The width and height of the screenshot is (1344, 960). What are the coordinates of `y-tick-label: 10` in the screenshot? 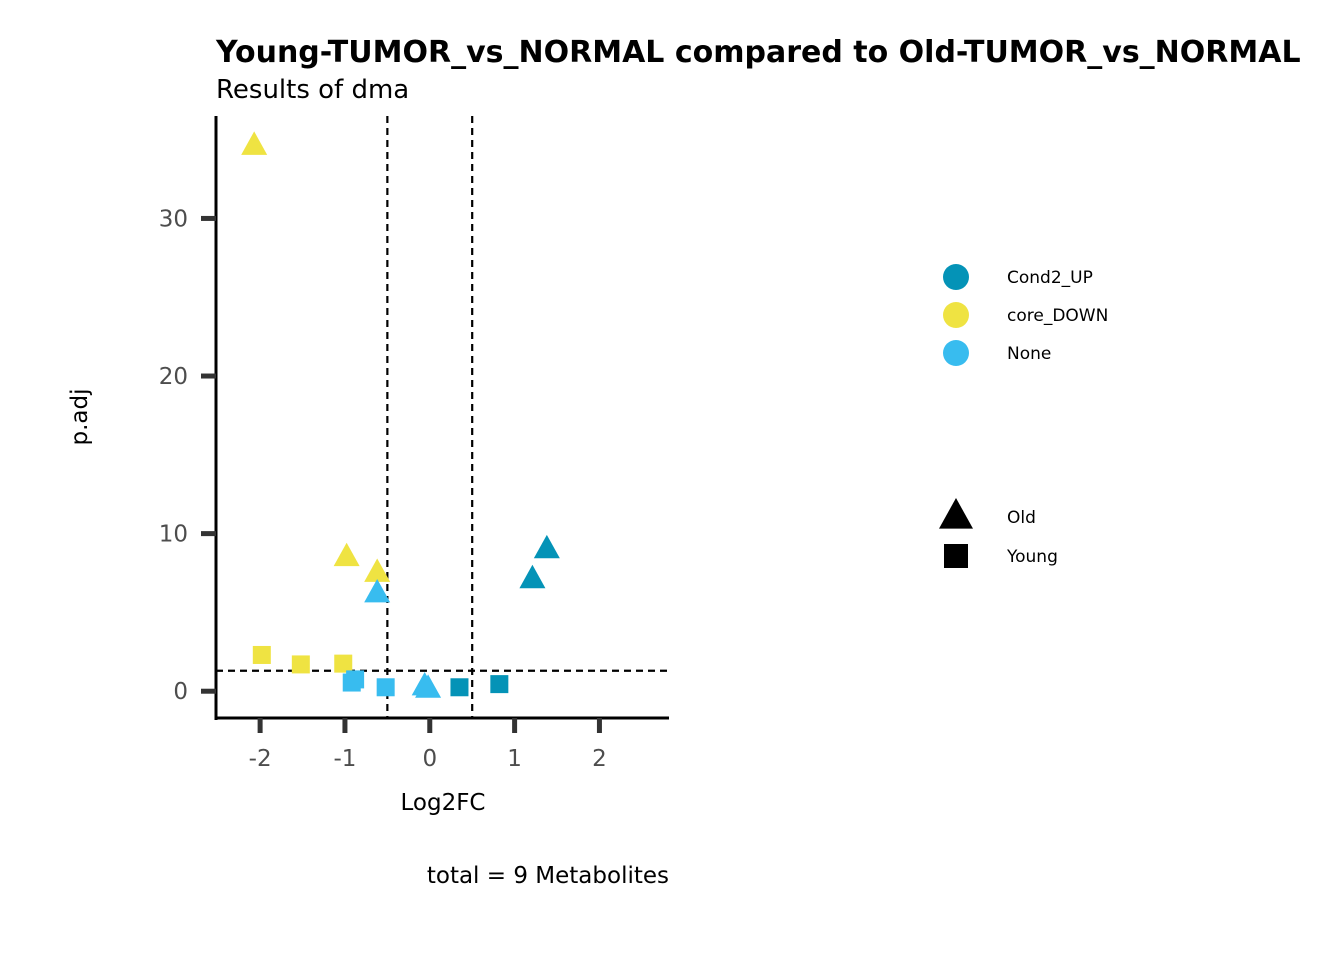 It's located at (173, 535).